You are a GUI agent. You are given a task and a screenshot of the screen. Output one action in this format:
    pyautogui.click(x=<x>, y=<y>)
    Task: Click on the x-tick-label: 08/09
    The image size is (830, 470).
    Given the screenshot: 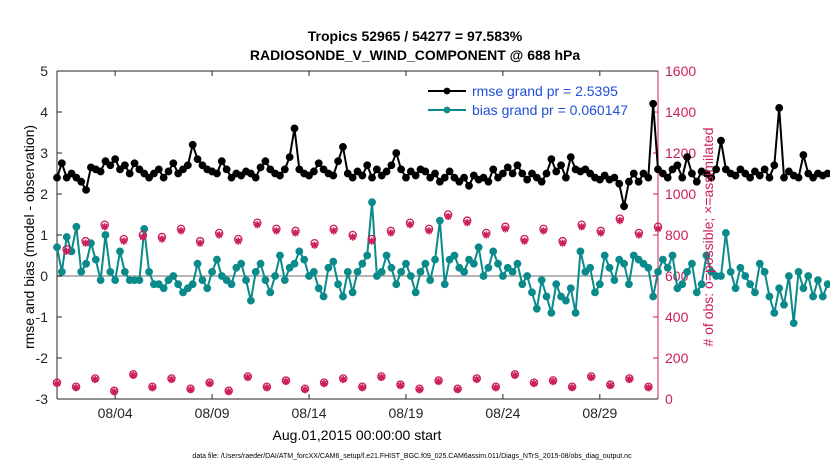 What is the action you would take?
    pyautogui.click(x=212, y=413)
    